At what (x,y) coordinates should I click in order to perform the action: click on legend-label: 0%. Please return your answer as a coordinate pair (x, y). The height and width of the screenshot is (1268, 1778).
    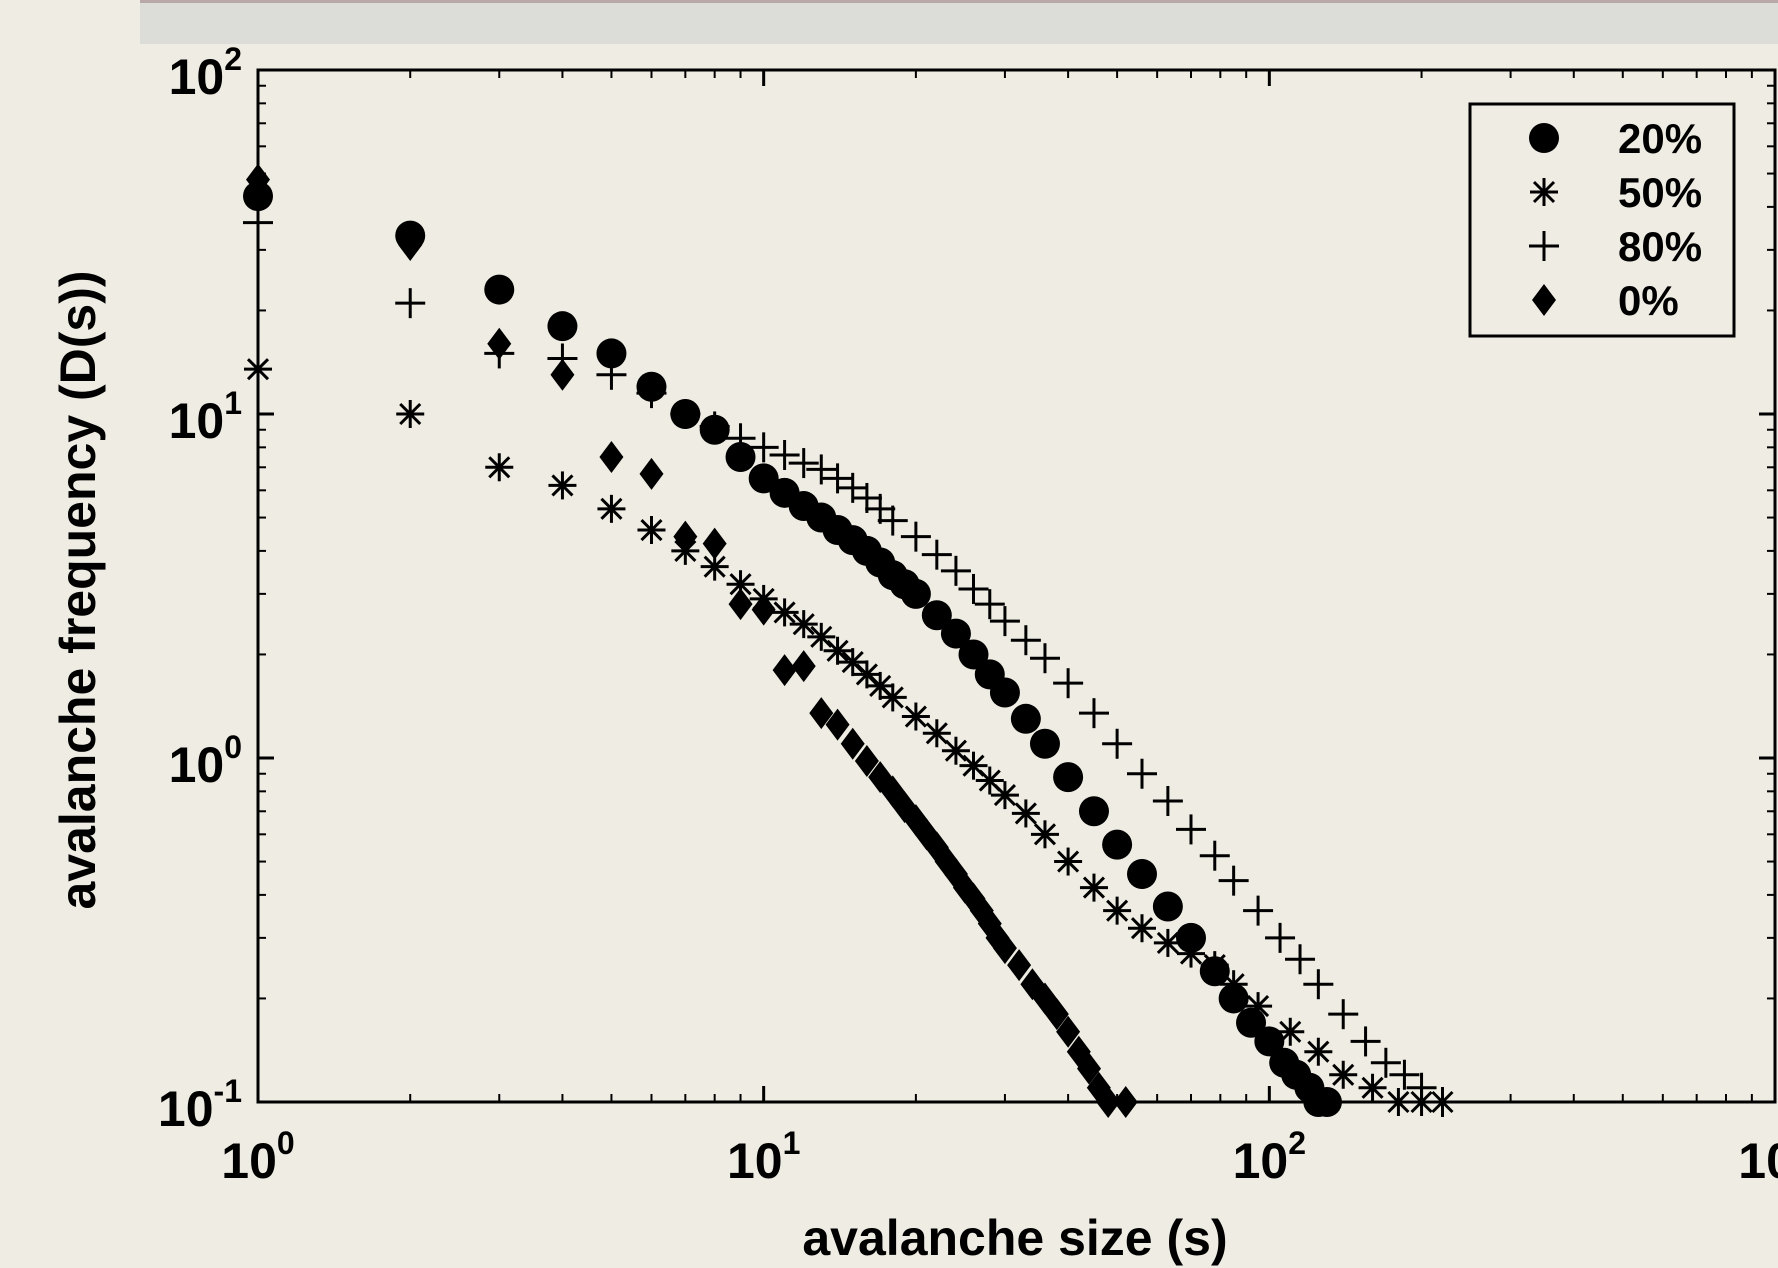
    Looking at the image, I should click on (1648, 300).